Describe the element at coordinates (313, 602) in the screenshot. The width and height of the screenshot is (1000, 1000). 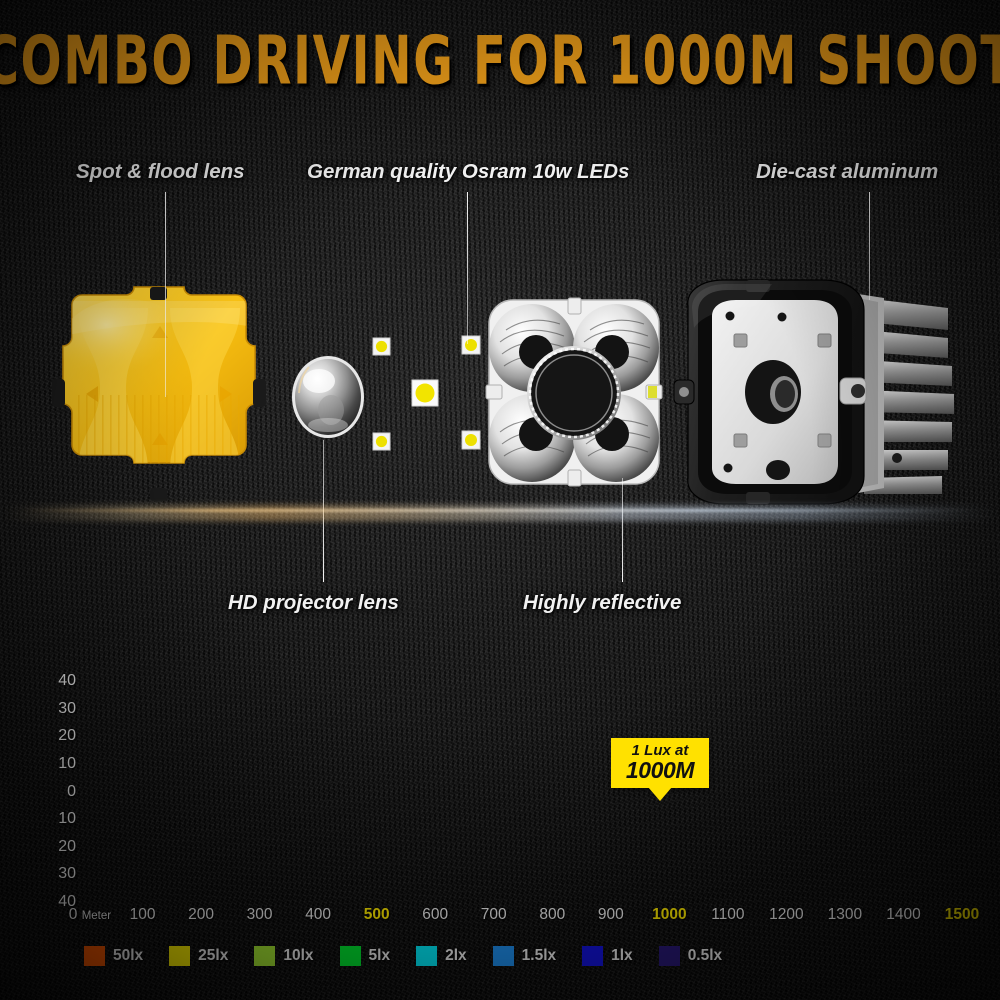
I see `callout-label-hd-projector-lens: HD projector lens` at that location.